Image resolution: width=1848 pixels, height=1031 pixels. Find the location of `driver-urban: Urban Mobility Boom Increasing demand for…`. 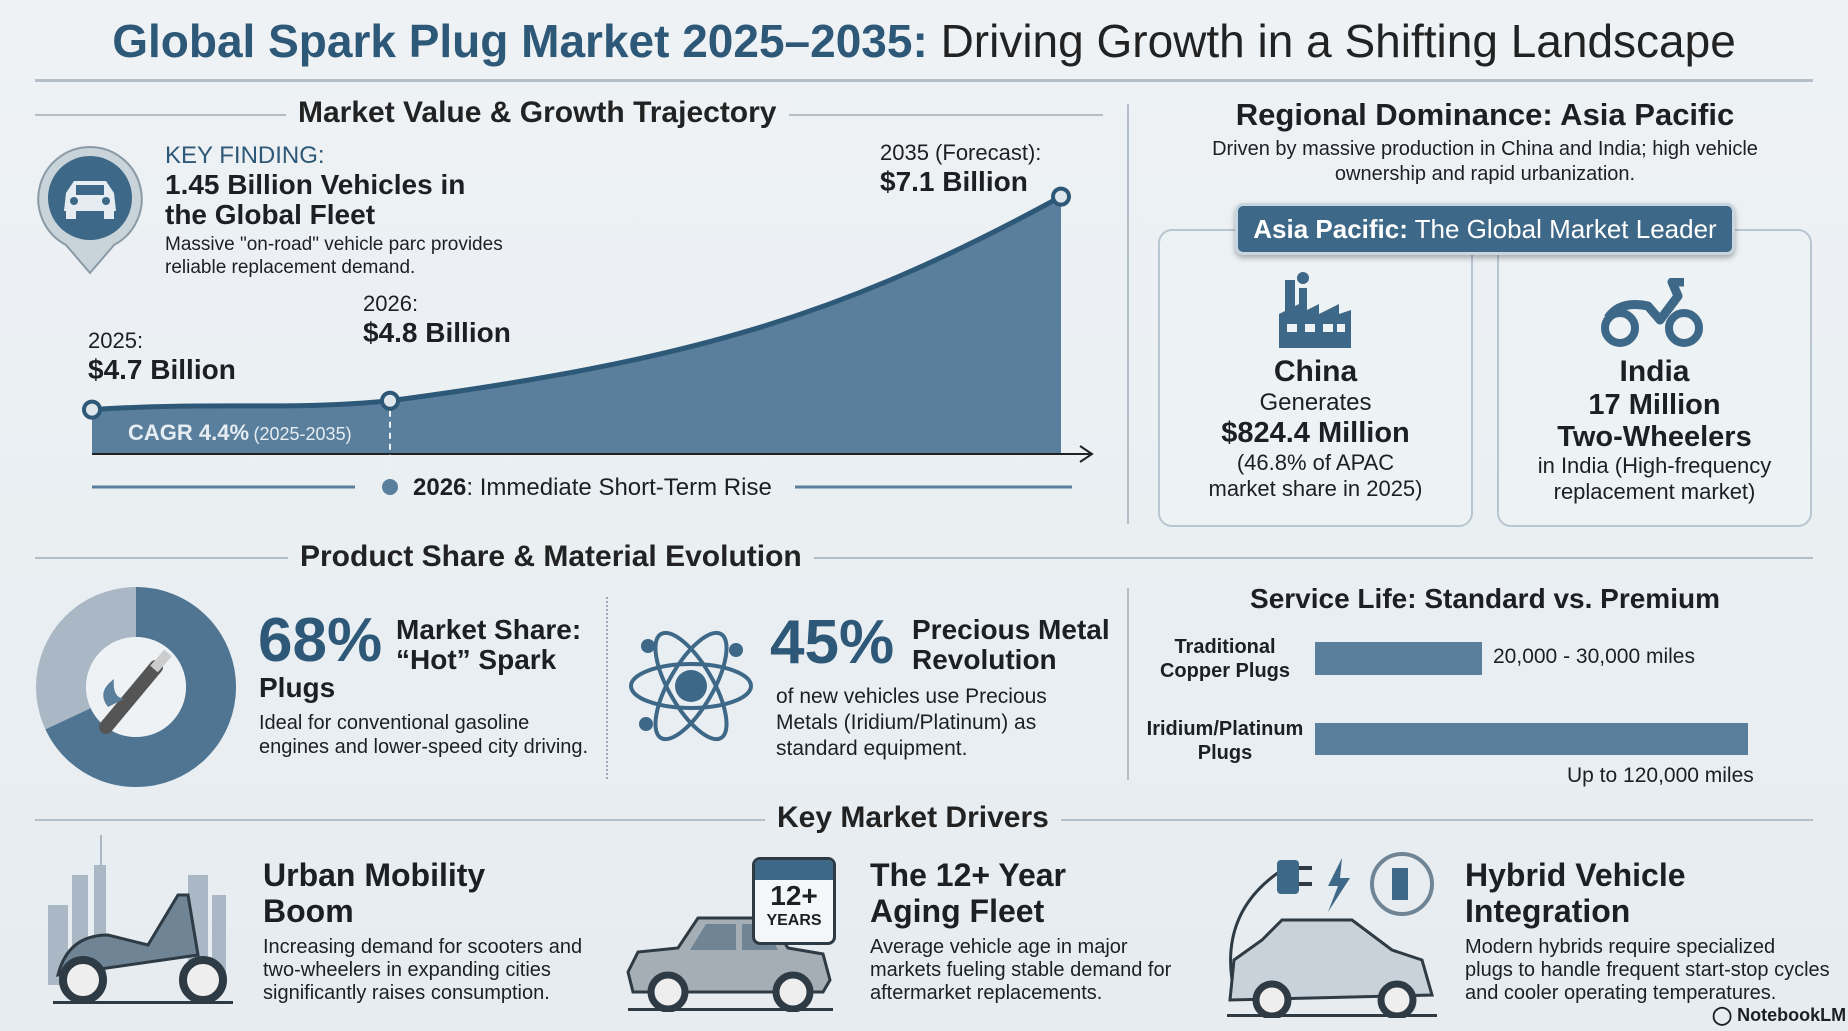

driver-urban: Urban Mobility Boom Increasing demand for… is located at coordinates (423, 930).